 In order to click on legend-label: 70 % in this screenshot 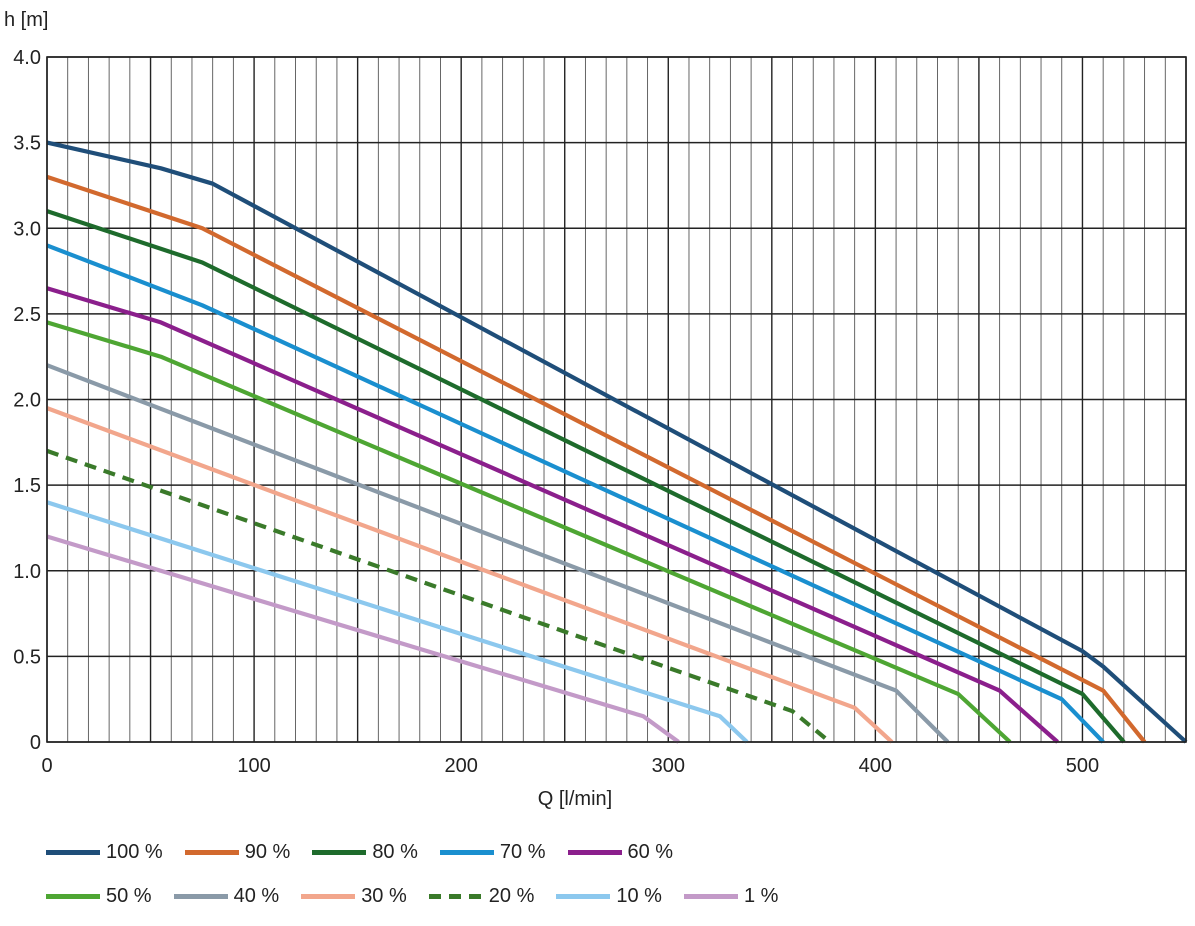, I will do `click(522, 851)`.